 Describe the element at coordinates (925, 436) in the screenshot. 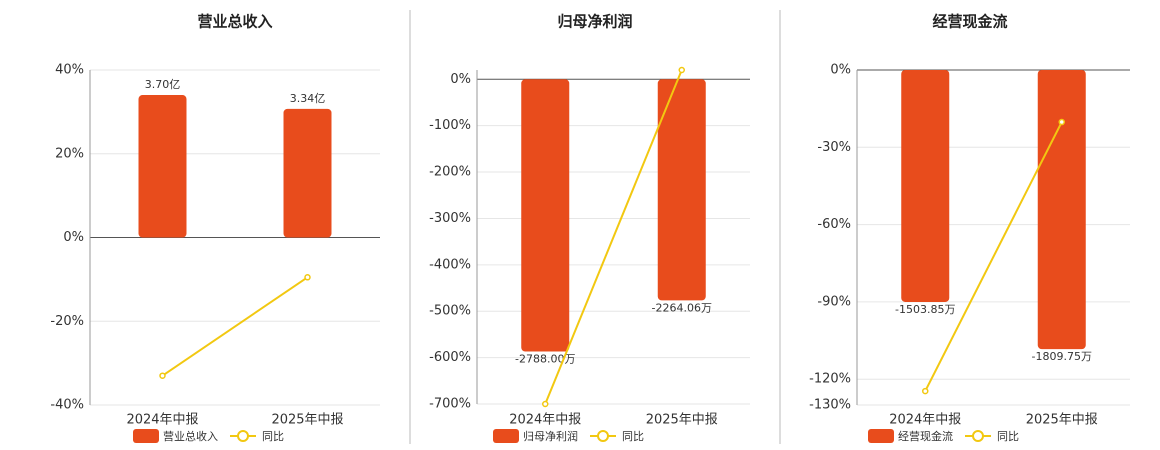

I see `legend-label: 经营现金流` at that location.